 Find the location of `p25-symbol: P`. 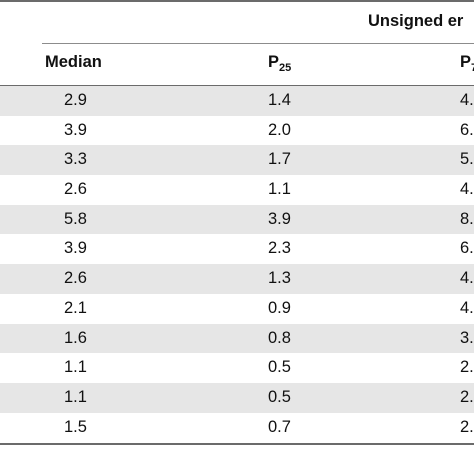

p25-symbol: P is located at coordinates (274, 62).